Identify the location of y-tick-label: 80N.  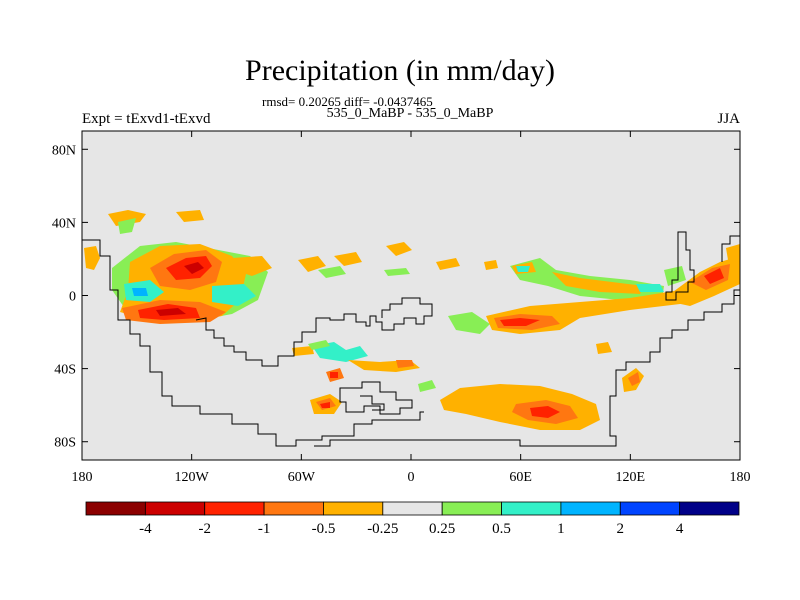
(64, 150).